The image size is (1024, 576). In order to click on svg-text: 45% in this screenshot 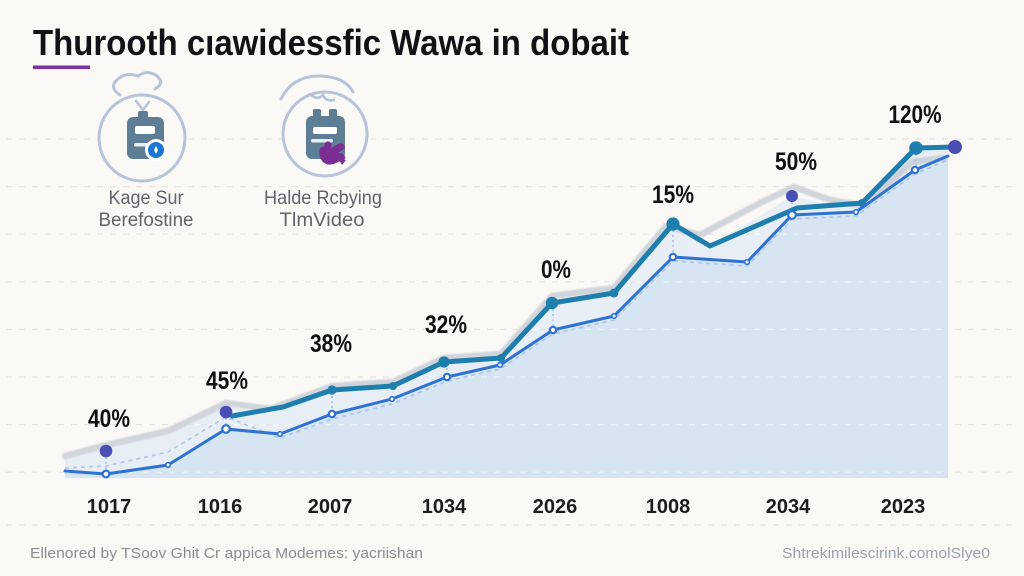, I will do `click(227, 381)`.